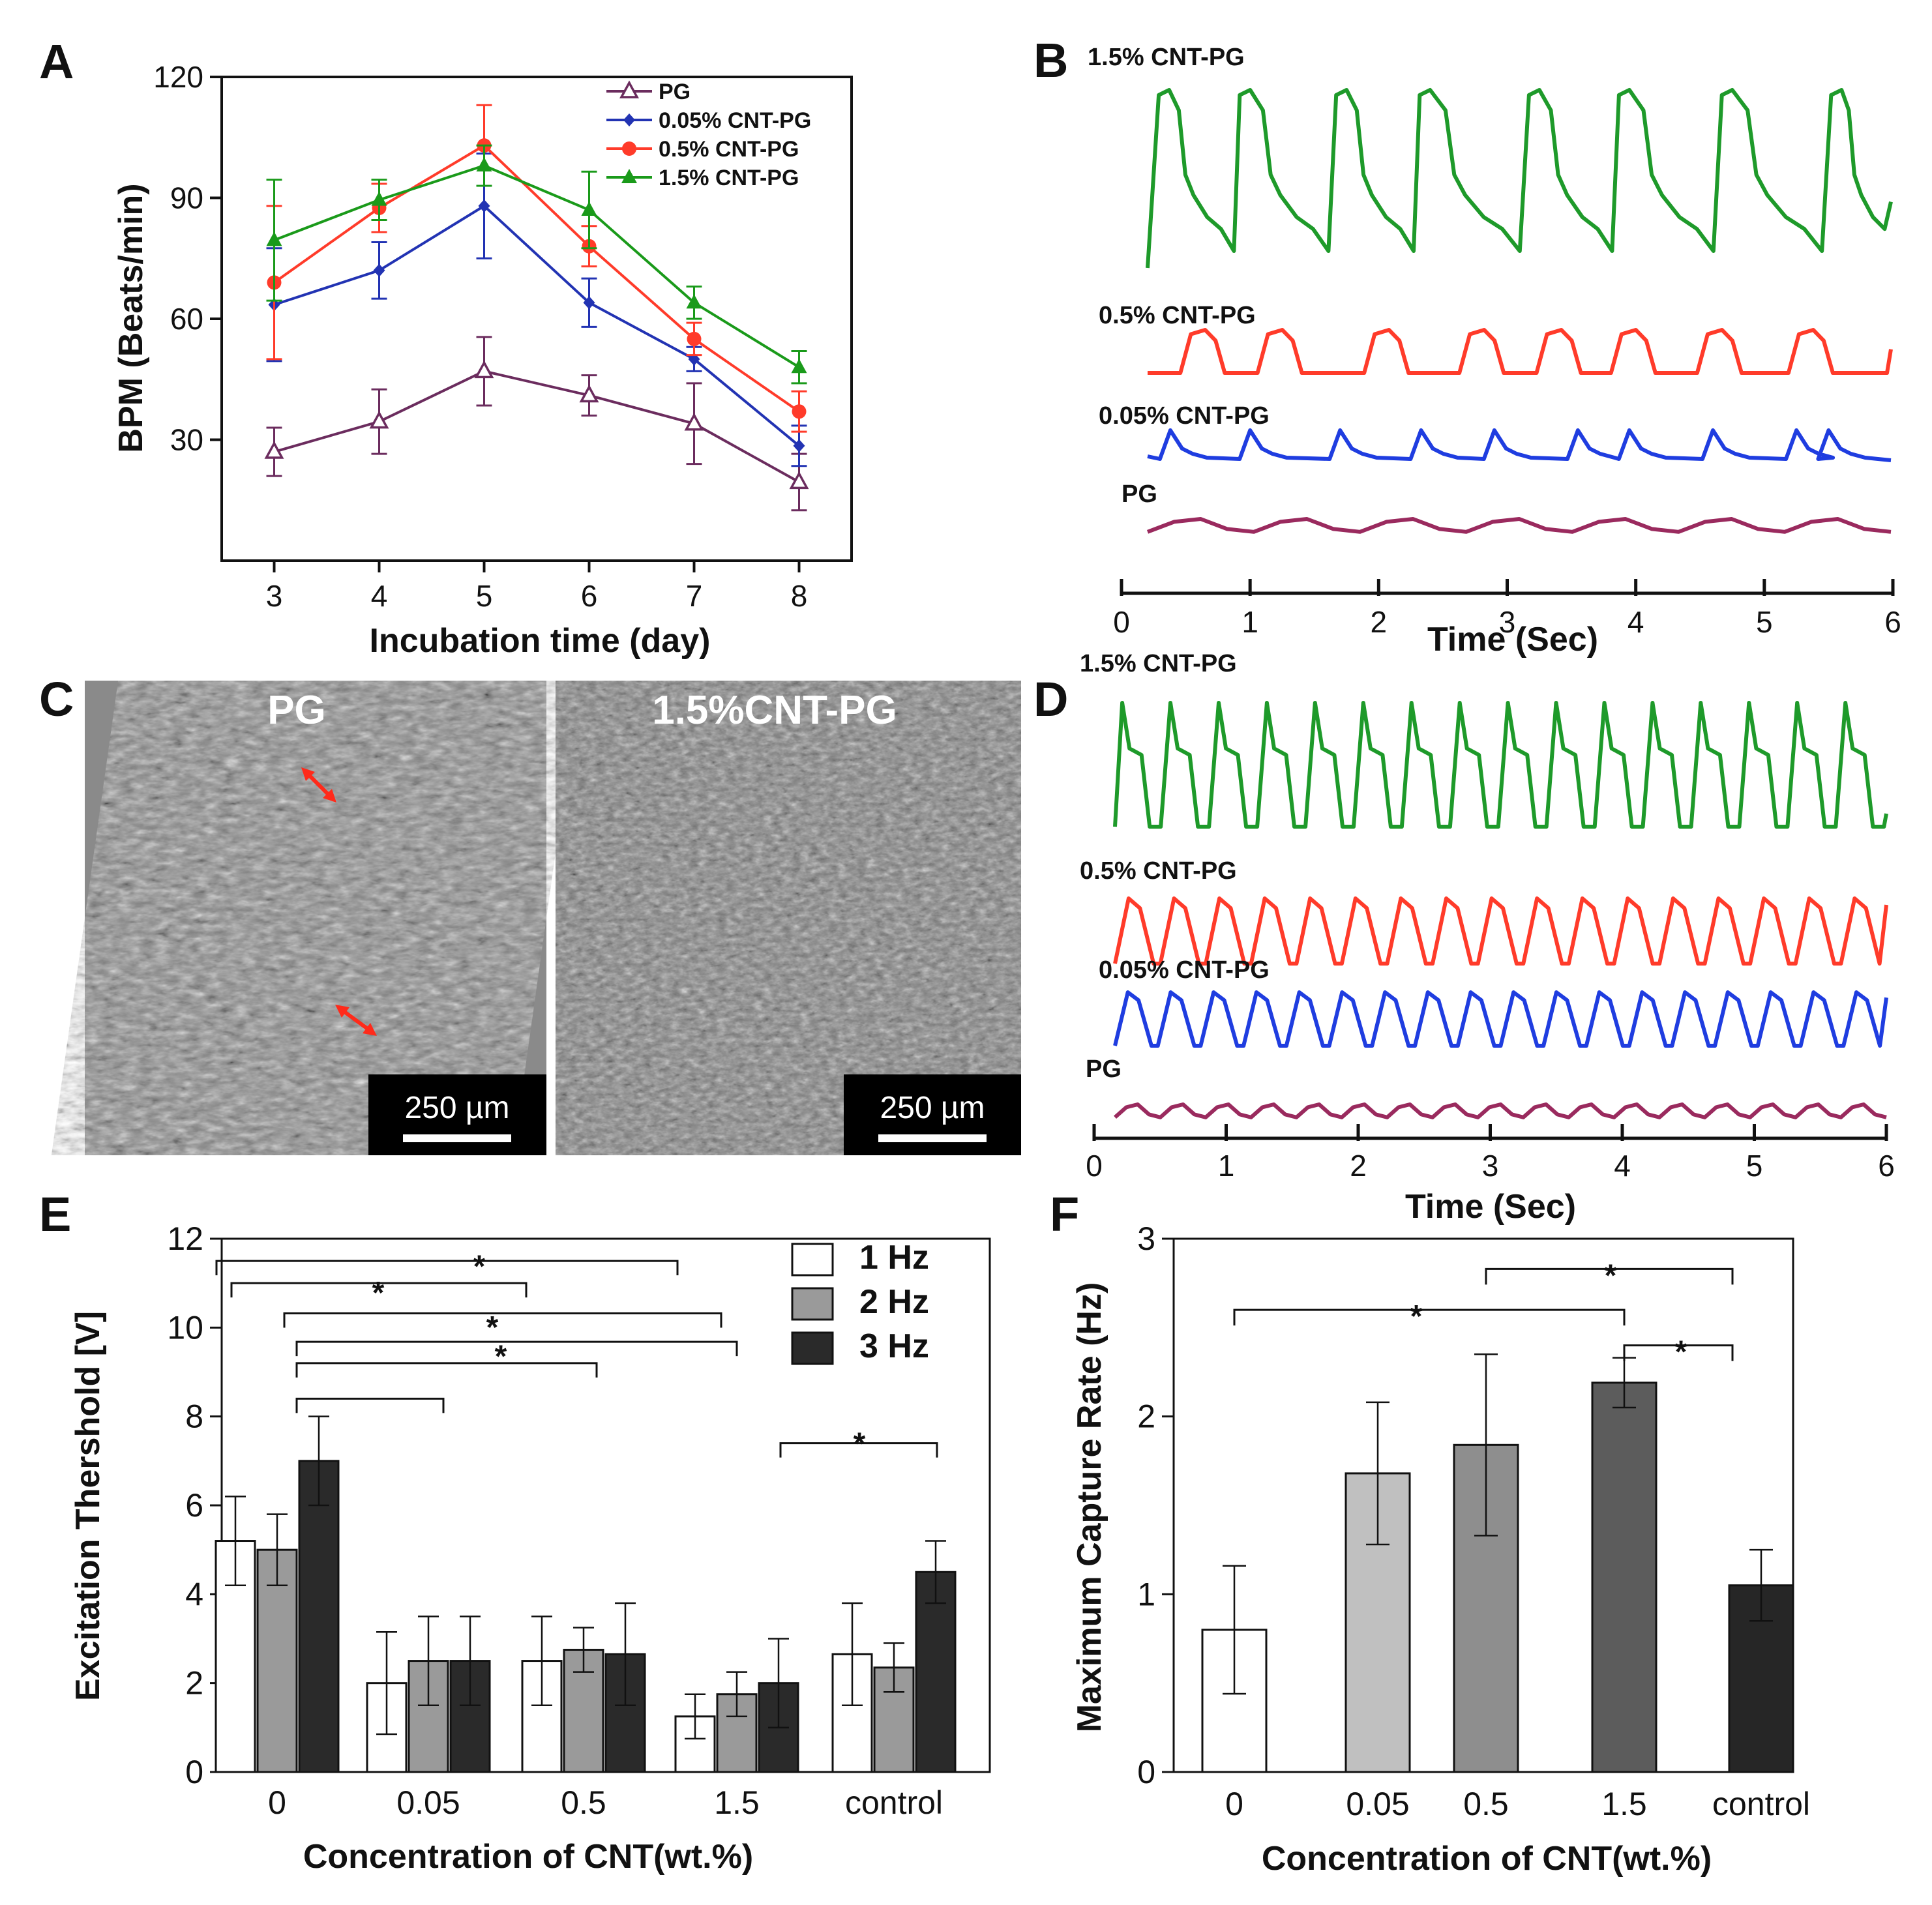 The height and width of the screenshot is (1905, 1932). Describe the element at coordinates (1234, 1804) in the screenshot. I see `x-tick-label-f: 0` at that location.